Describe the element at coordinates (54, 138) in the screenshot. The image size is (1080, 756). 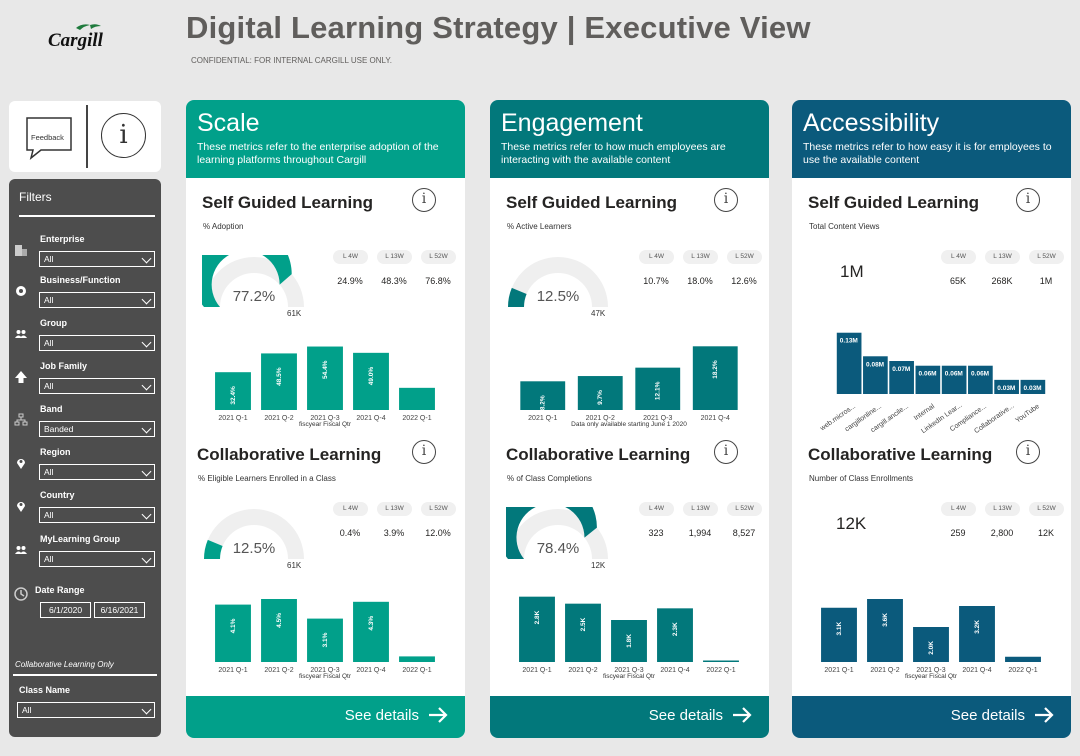
I see `feedback-button` at that location.